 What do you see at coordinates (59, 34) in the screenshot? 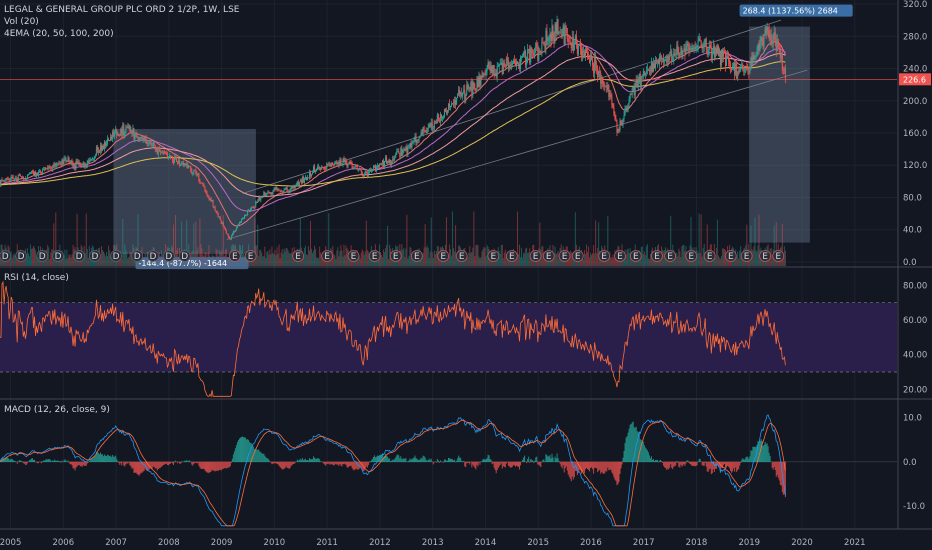
I see `ema-legend: 4EMA (20, 50, 100, 200)` at bounding box center [59, 34].